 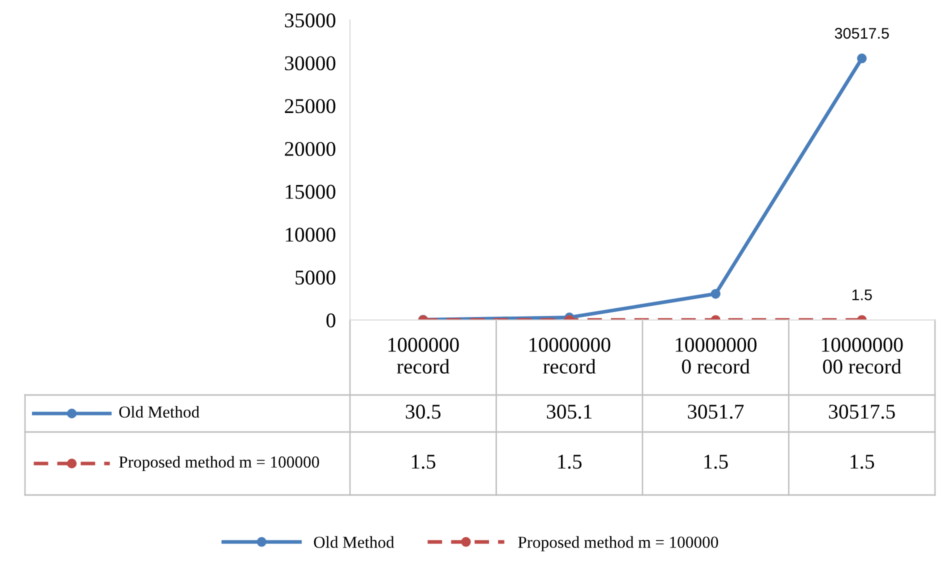 What do you see at coordinates (423, 356) in the screenshot?
I see `x-tick-label: 1000000 record` at bounding box center [423, 356].